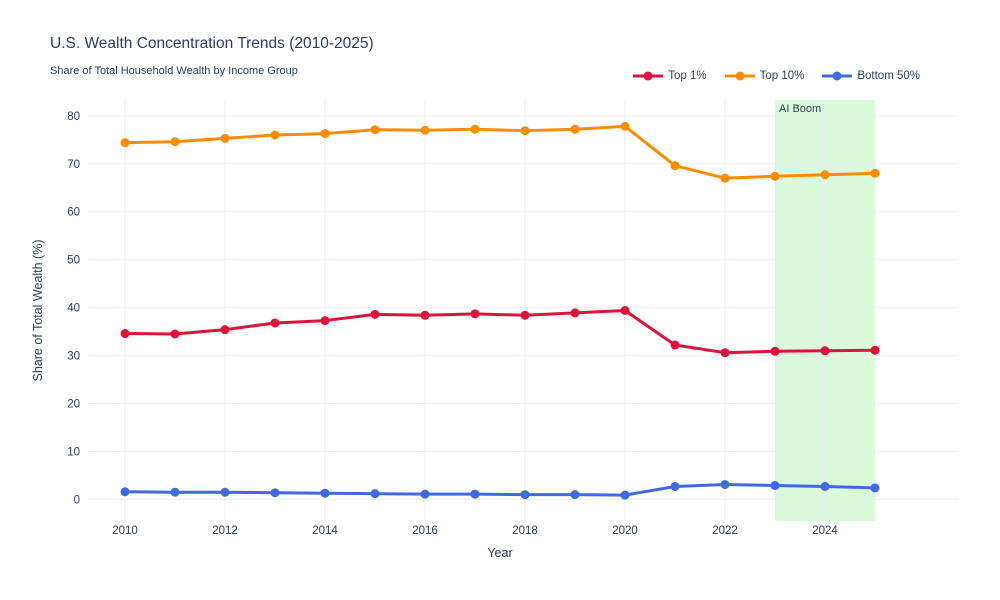  What do you see at coordinates (375, 314) in the screenshot?
I see `data-point-top-1-2015` at bounding box center [375, 314].